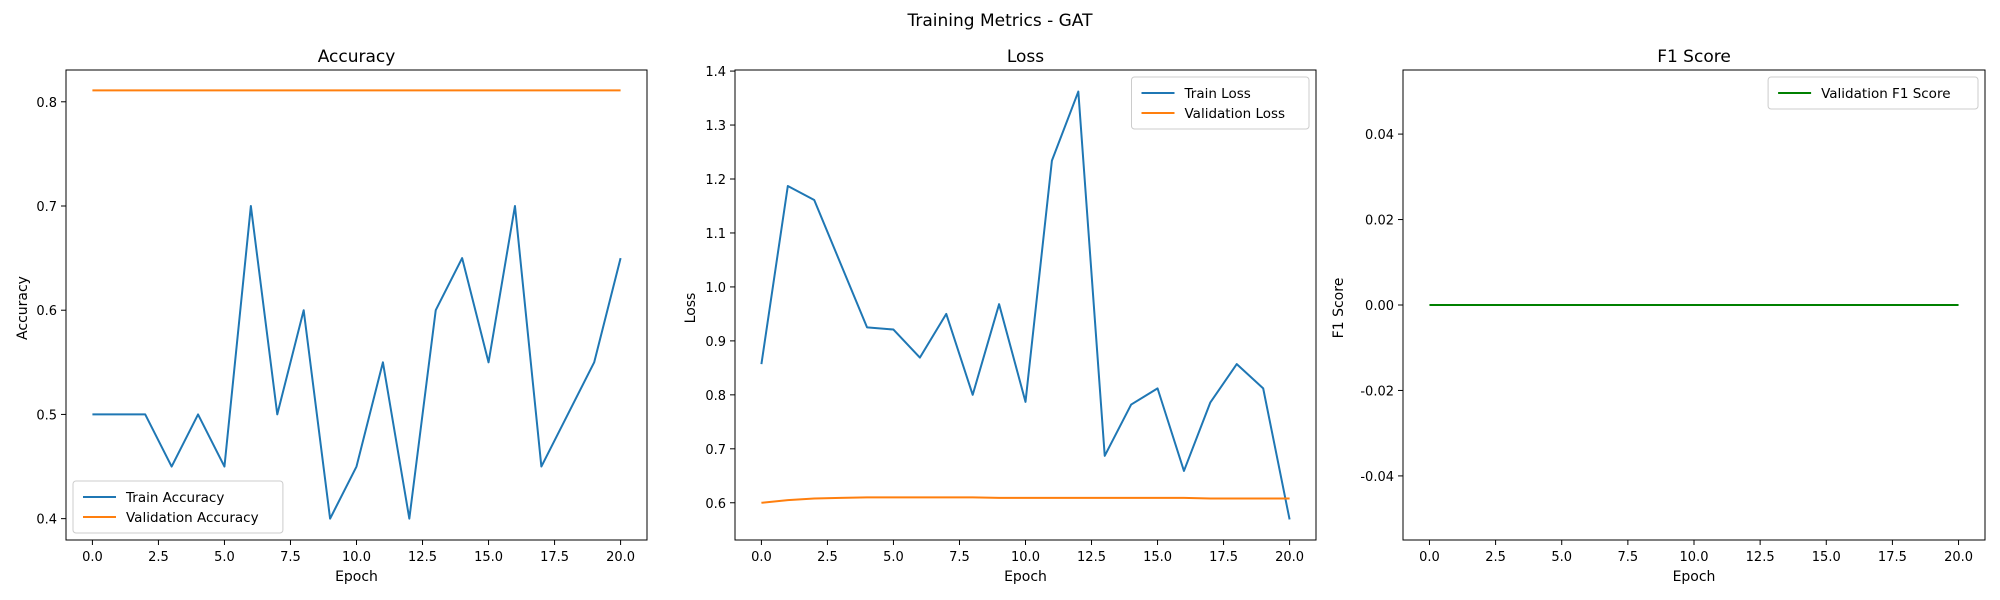 The image size is (2000, 600). What do you see at coordinates (1694, 577) in the screenshot?
I see `f1-xlabel: Epoch` at bounding box center [1694, 577].